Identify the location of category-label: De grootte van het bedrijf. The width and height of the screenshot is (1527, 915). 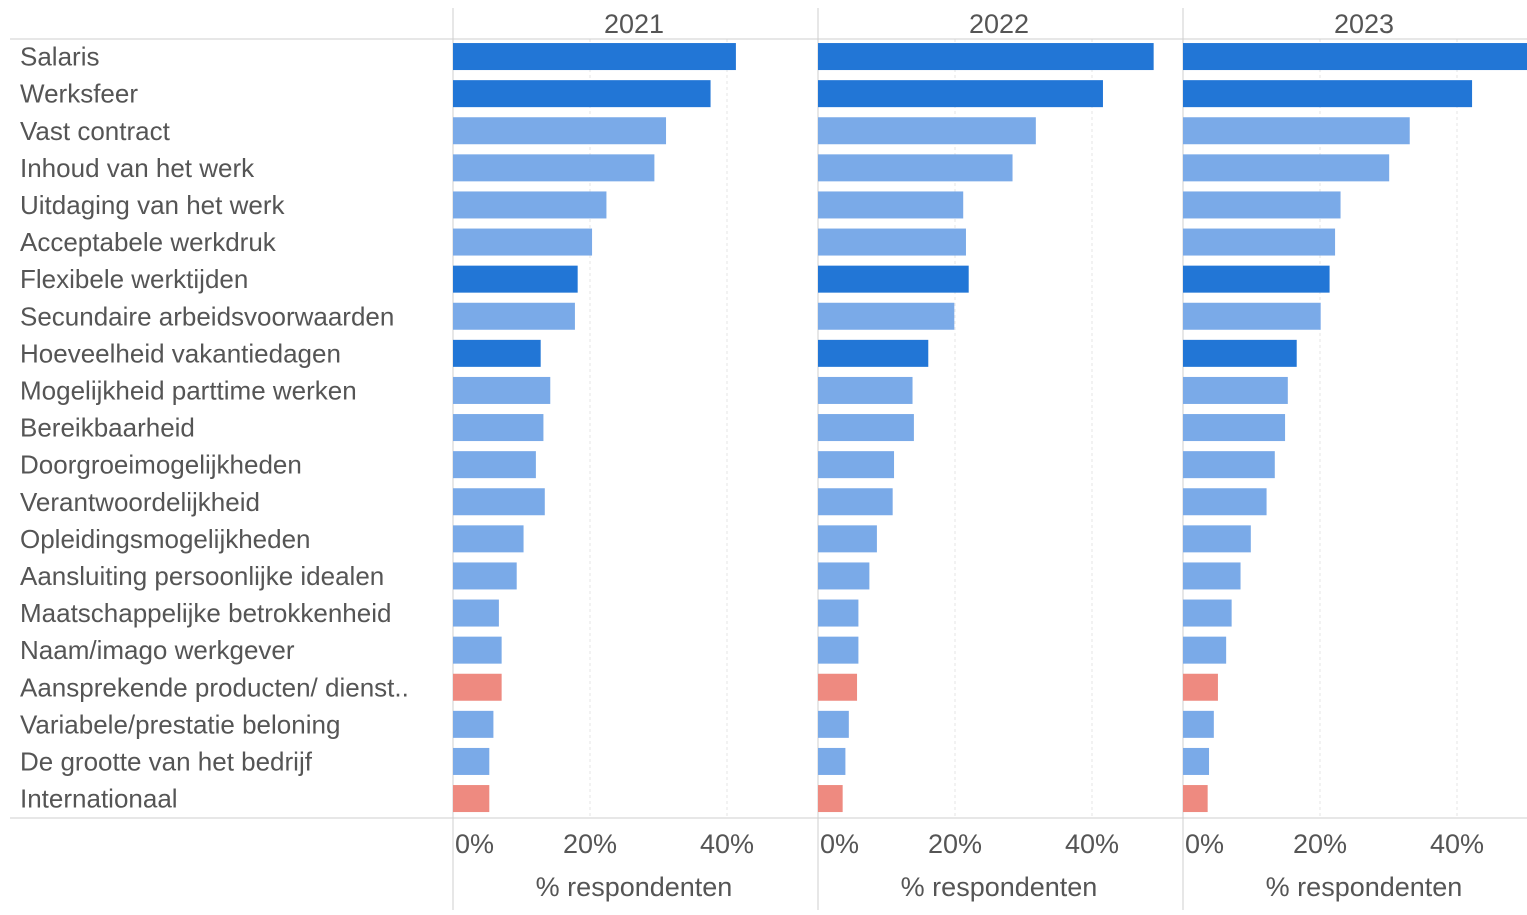
(166, 761).